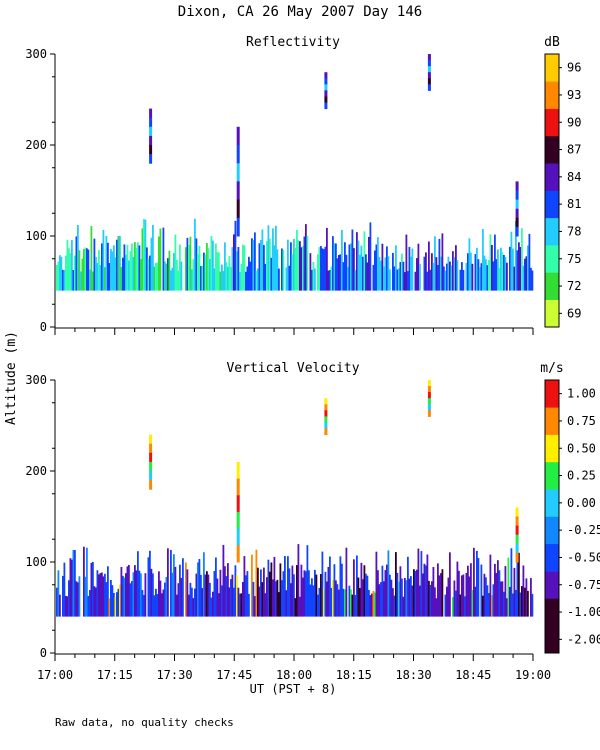  Describe the element at coordinates (292, 368) in the screenshot. I see `velocity-title: Vertical Velocity` at that location.